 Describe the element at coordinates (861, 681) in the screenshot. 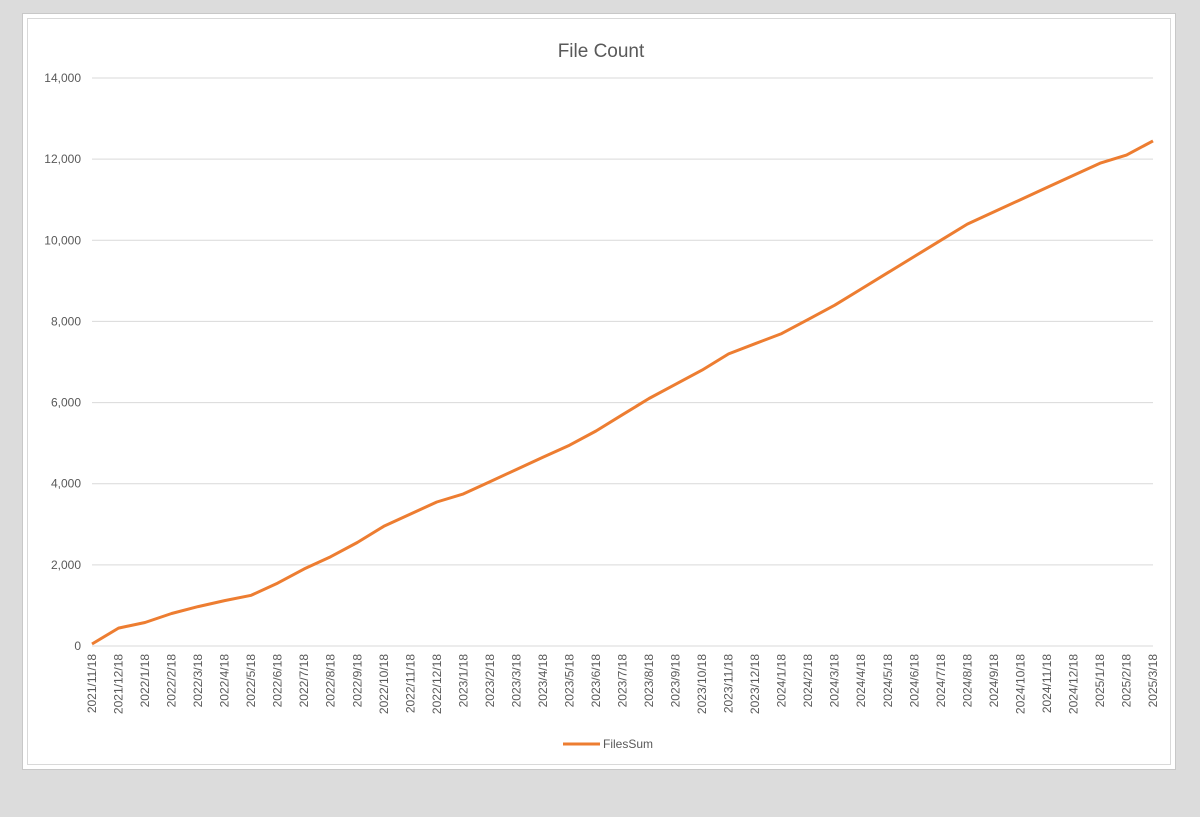

I see `x-tick-label: 2024/4/18` at that location.